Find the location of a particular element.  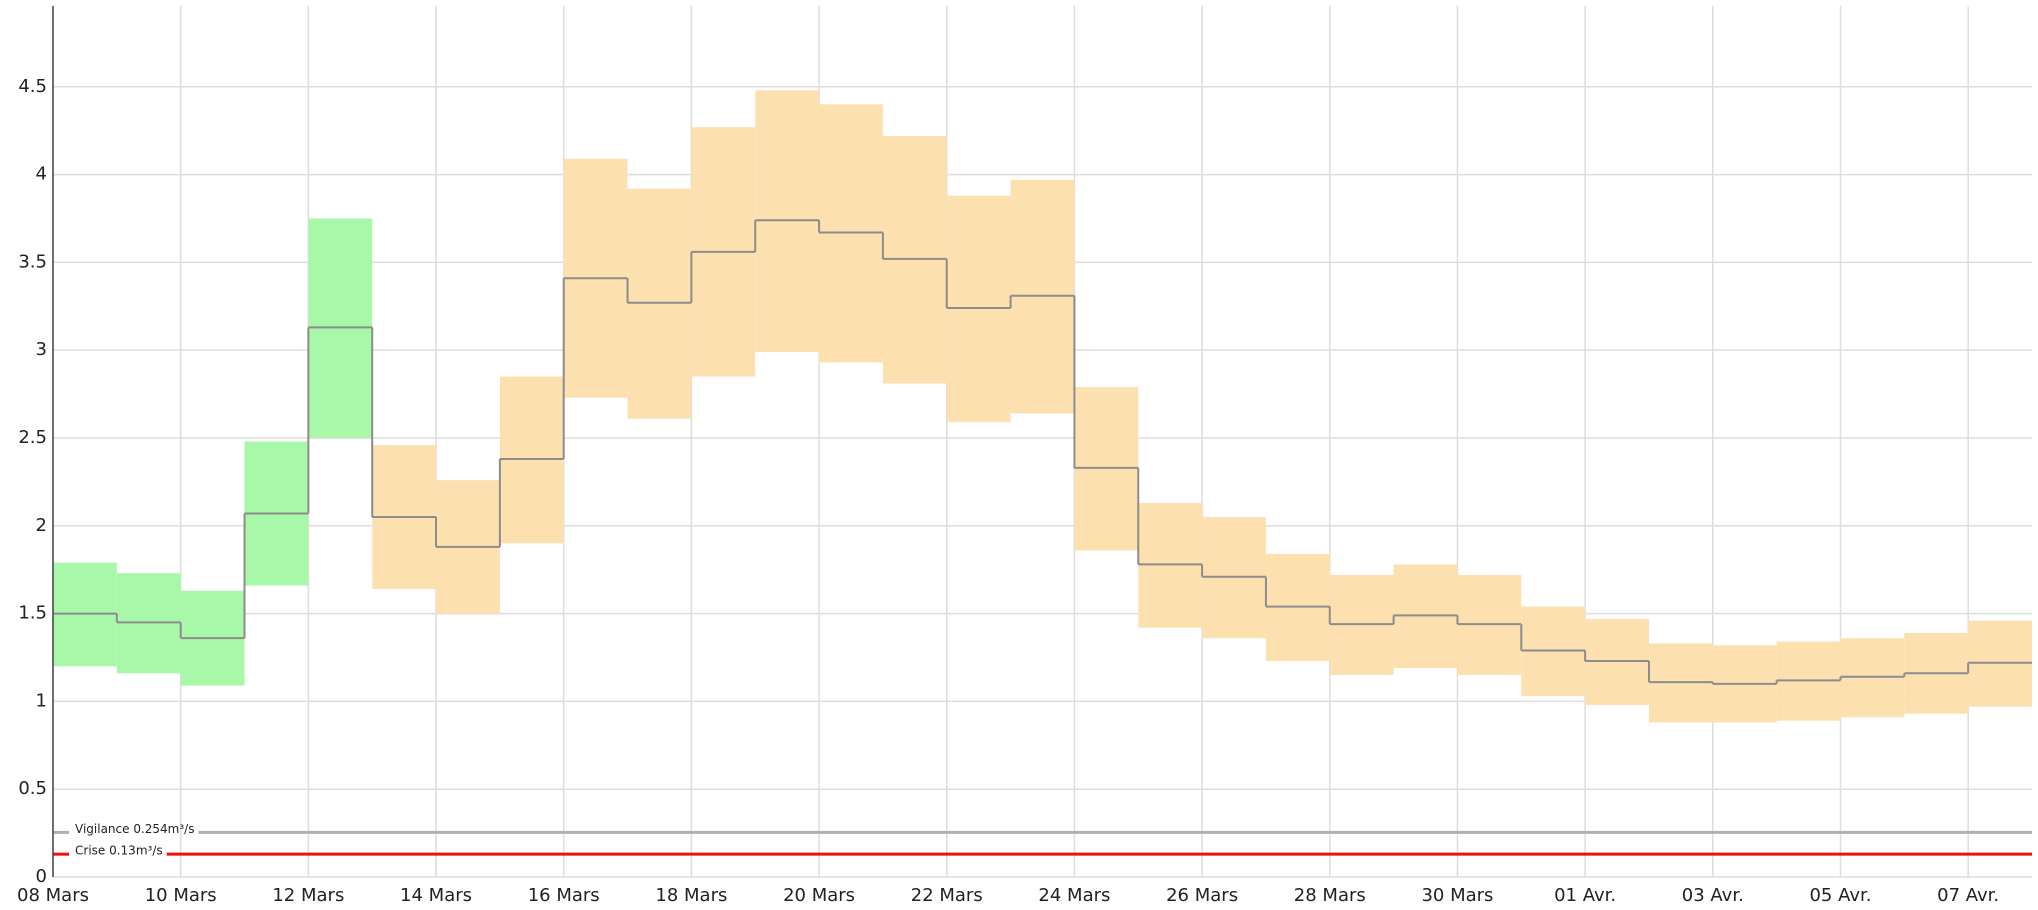

y-tick-label: 1.5 is located at coordinates (32, 613).